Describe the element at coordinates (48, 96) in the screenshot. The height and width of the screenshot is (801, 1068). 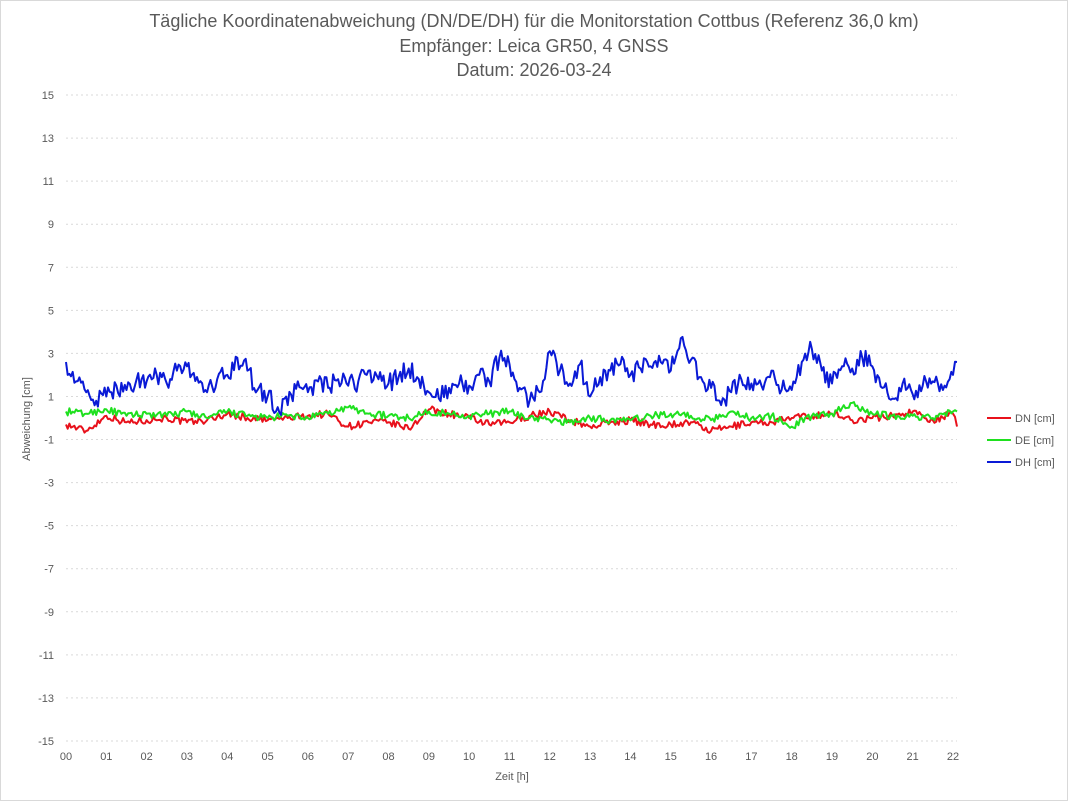
I see `y-tick-label: 15` at that location.